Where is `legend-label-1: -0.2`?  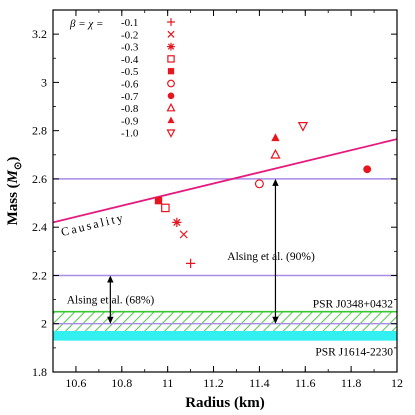 legend-label-1: -0.2 is located at coordinates (129, 35).